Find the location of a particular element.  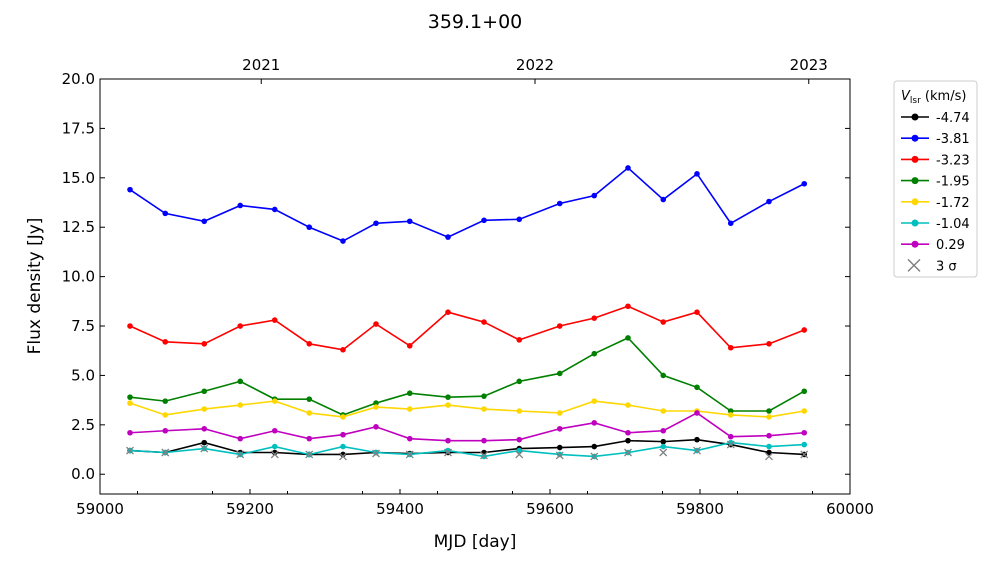

y-tick-label: 7.5 is located at coordinates (83, 326).